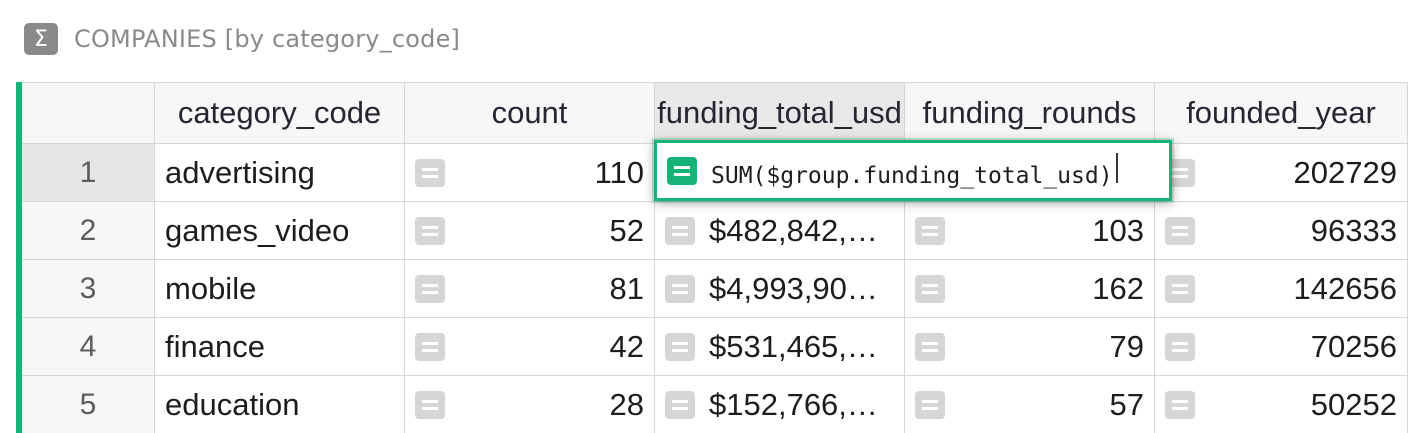 The height and width of the screenshot is (433, 1408). Describe the element at coordinates (88, 289) in the screenshot. I see `row-number: 3` at that location.